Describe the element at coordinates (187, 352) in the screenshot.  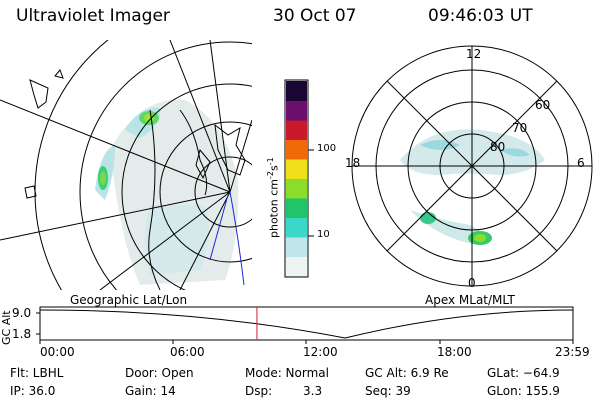
I see `timeline-xtick-0600: 06:00` at that location.